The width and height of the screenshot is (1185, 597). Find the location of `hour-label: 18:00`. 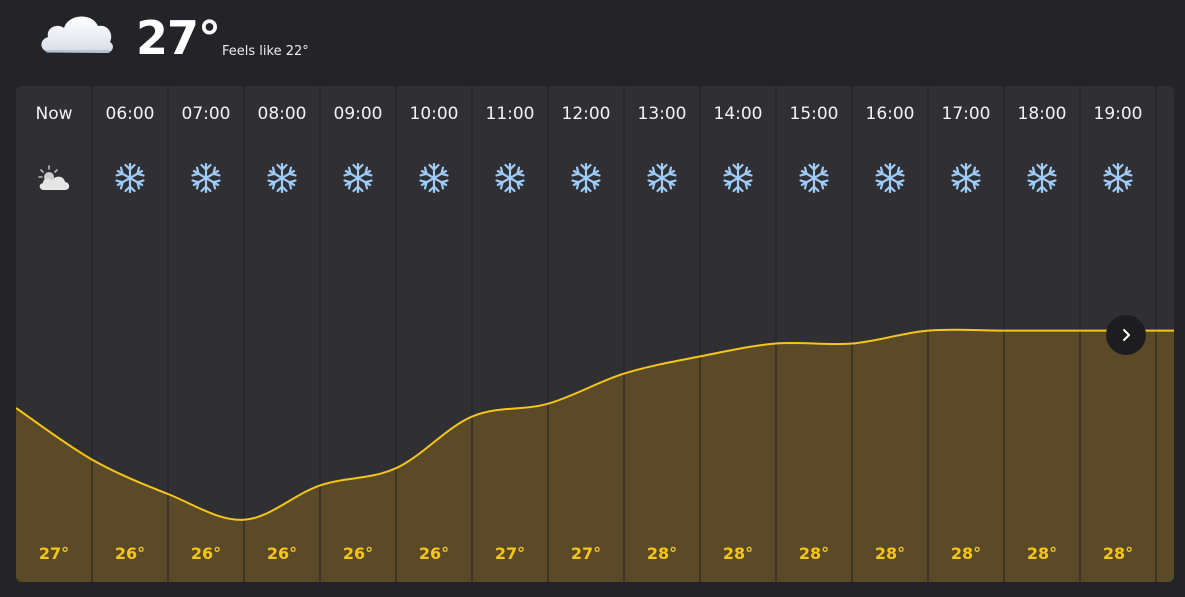

hour-label: 18:00 is located at coordinates (1042, 114).